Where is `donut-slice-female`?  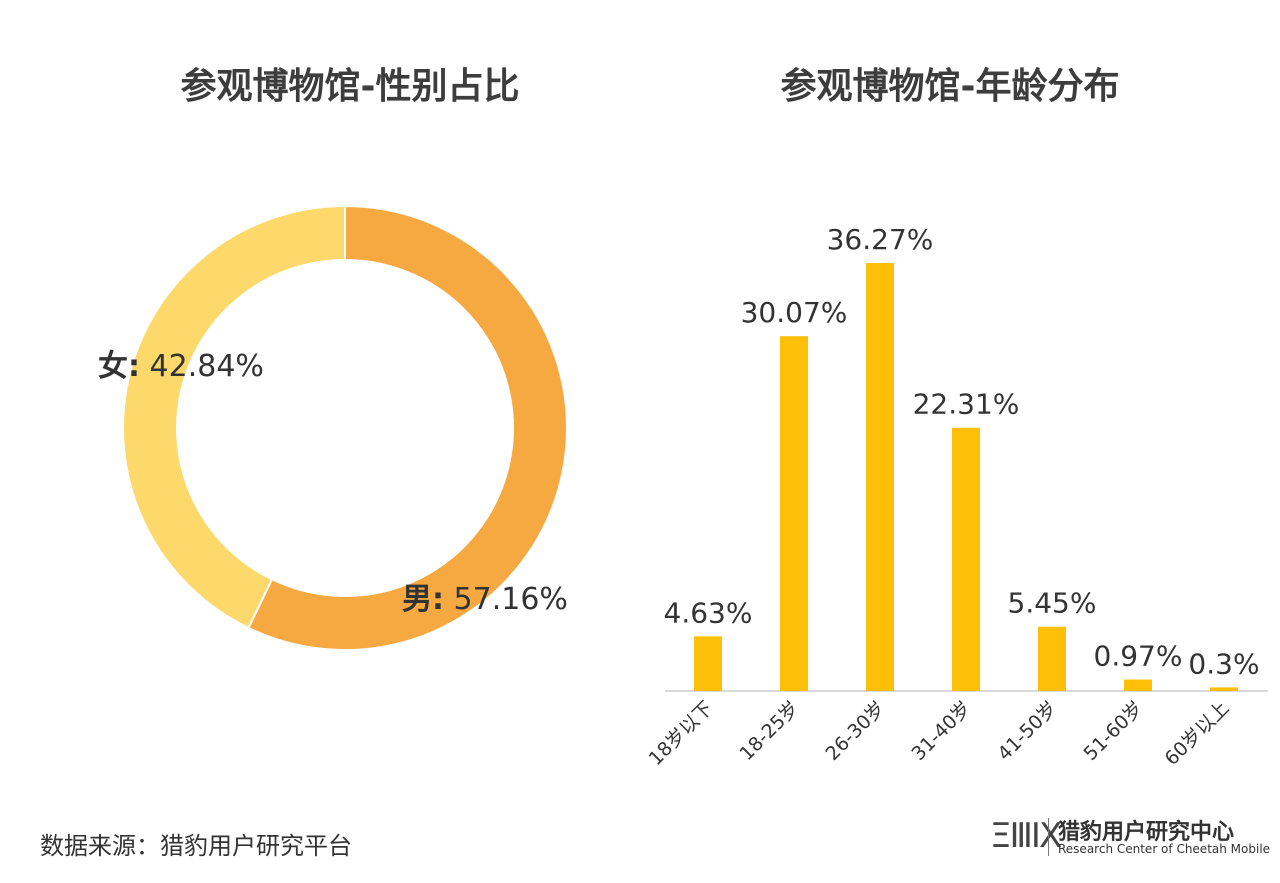
donut-slice-female is located at coordinates (234, 417).